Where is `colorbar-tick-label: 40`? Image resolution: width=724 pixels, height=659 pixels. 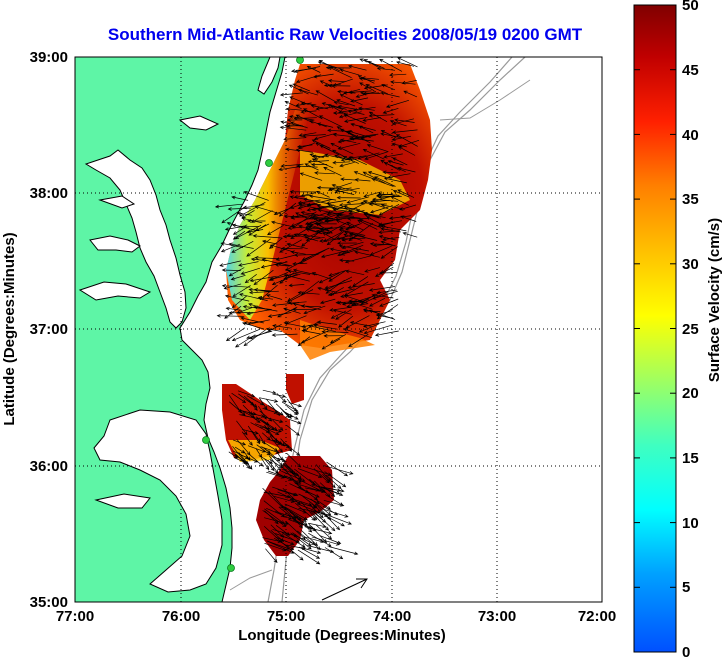
colorbar-tick-label: 40 is located at coordinates (690, 135).